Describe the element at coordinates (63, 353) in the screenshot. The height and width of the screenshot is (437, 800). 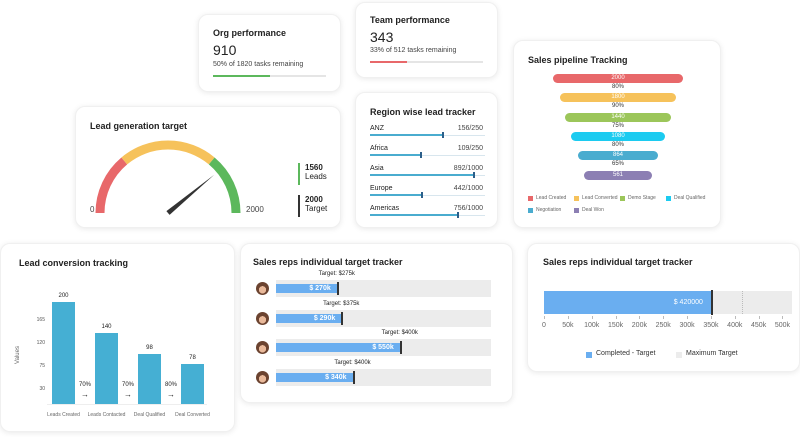
I see `bar` at that location.